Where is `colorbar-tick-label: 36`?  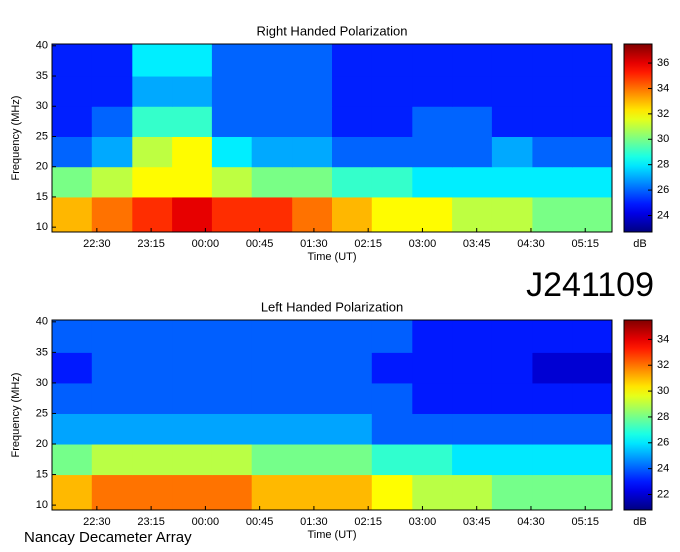
colorbar-tick-label: 36 is located at coordinates (663, 63).